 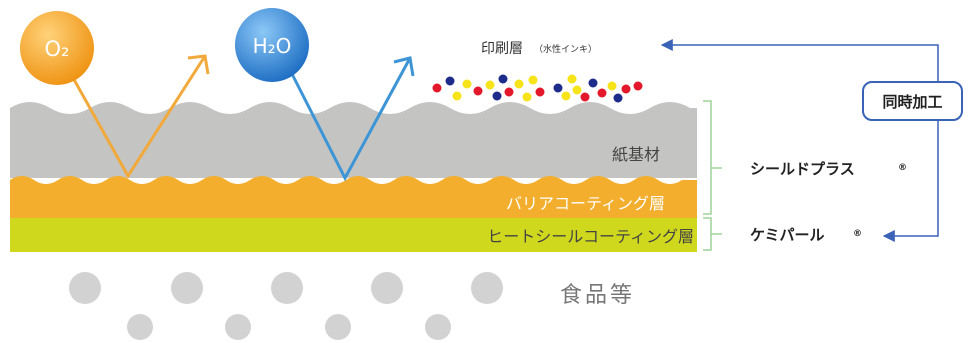 What do you see at coordinates (502, 49) in the screenshot?
I see `print-layer-label: 印刷層` at bounding box center [502, 49].